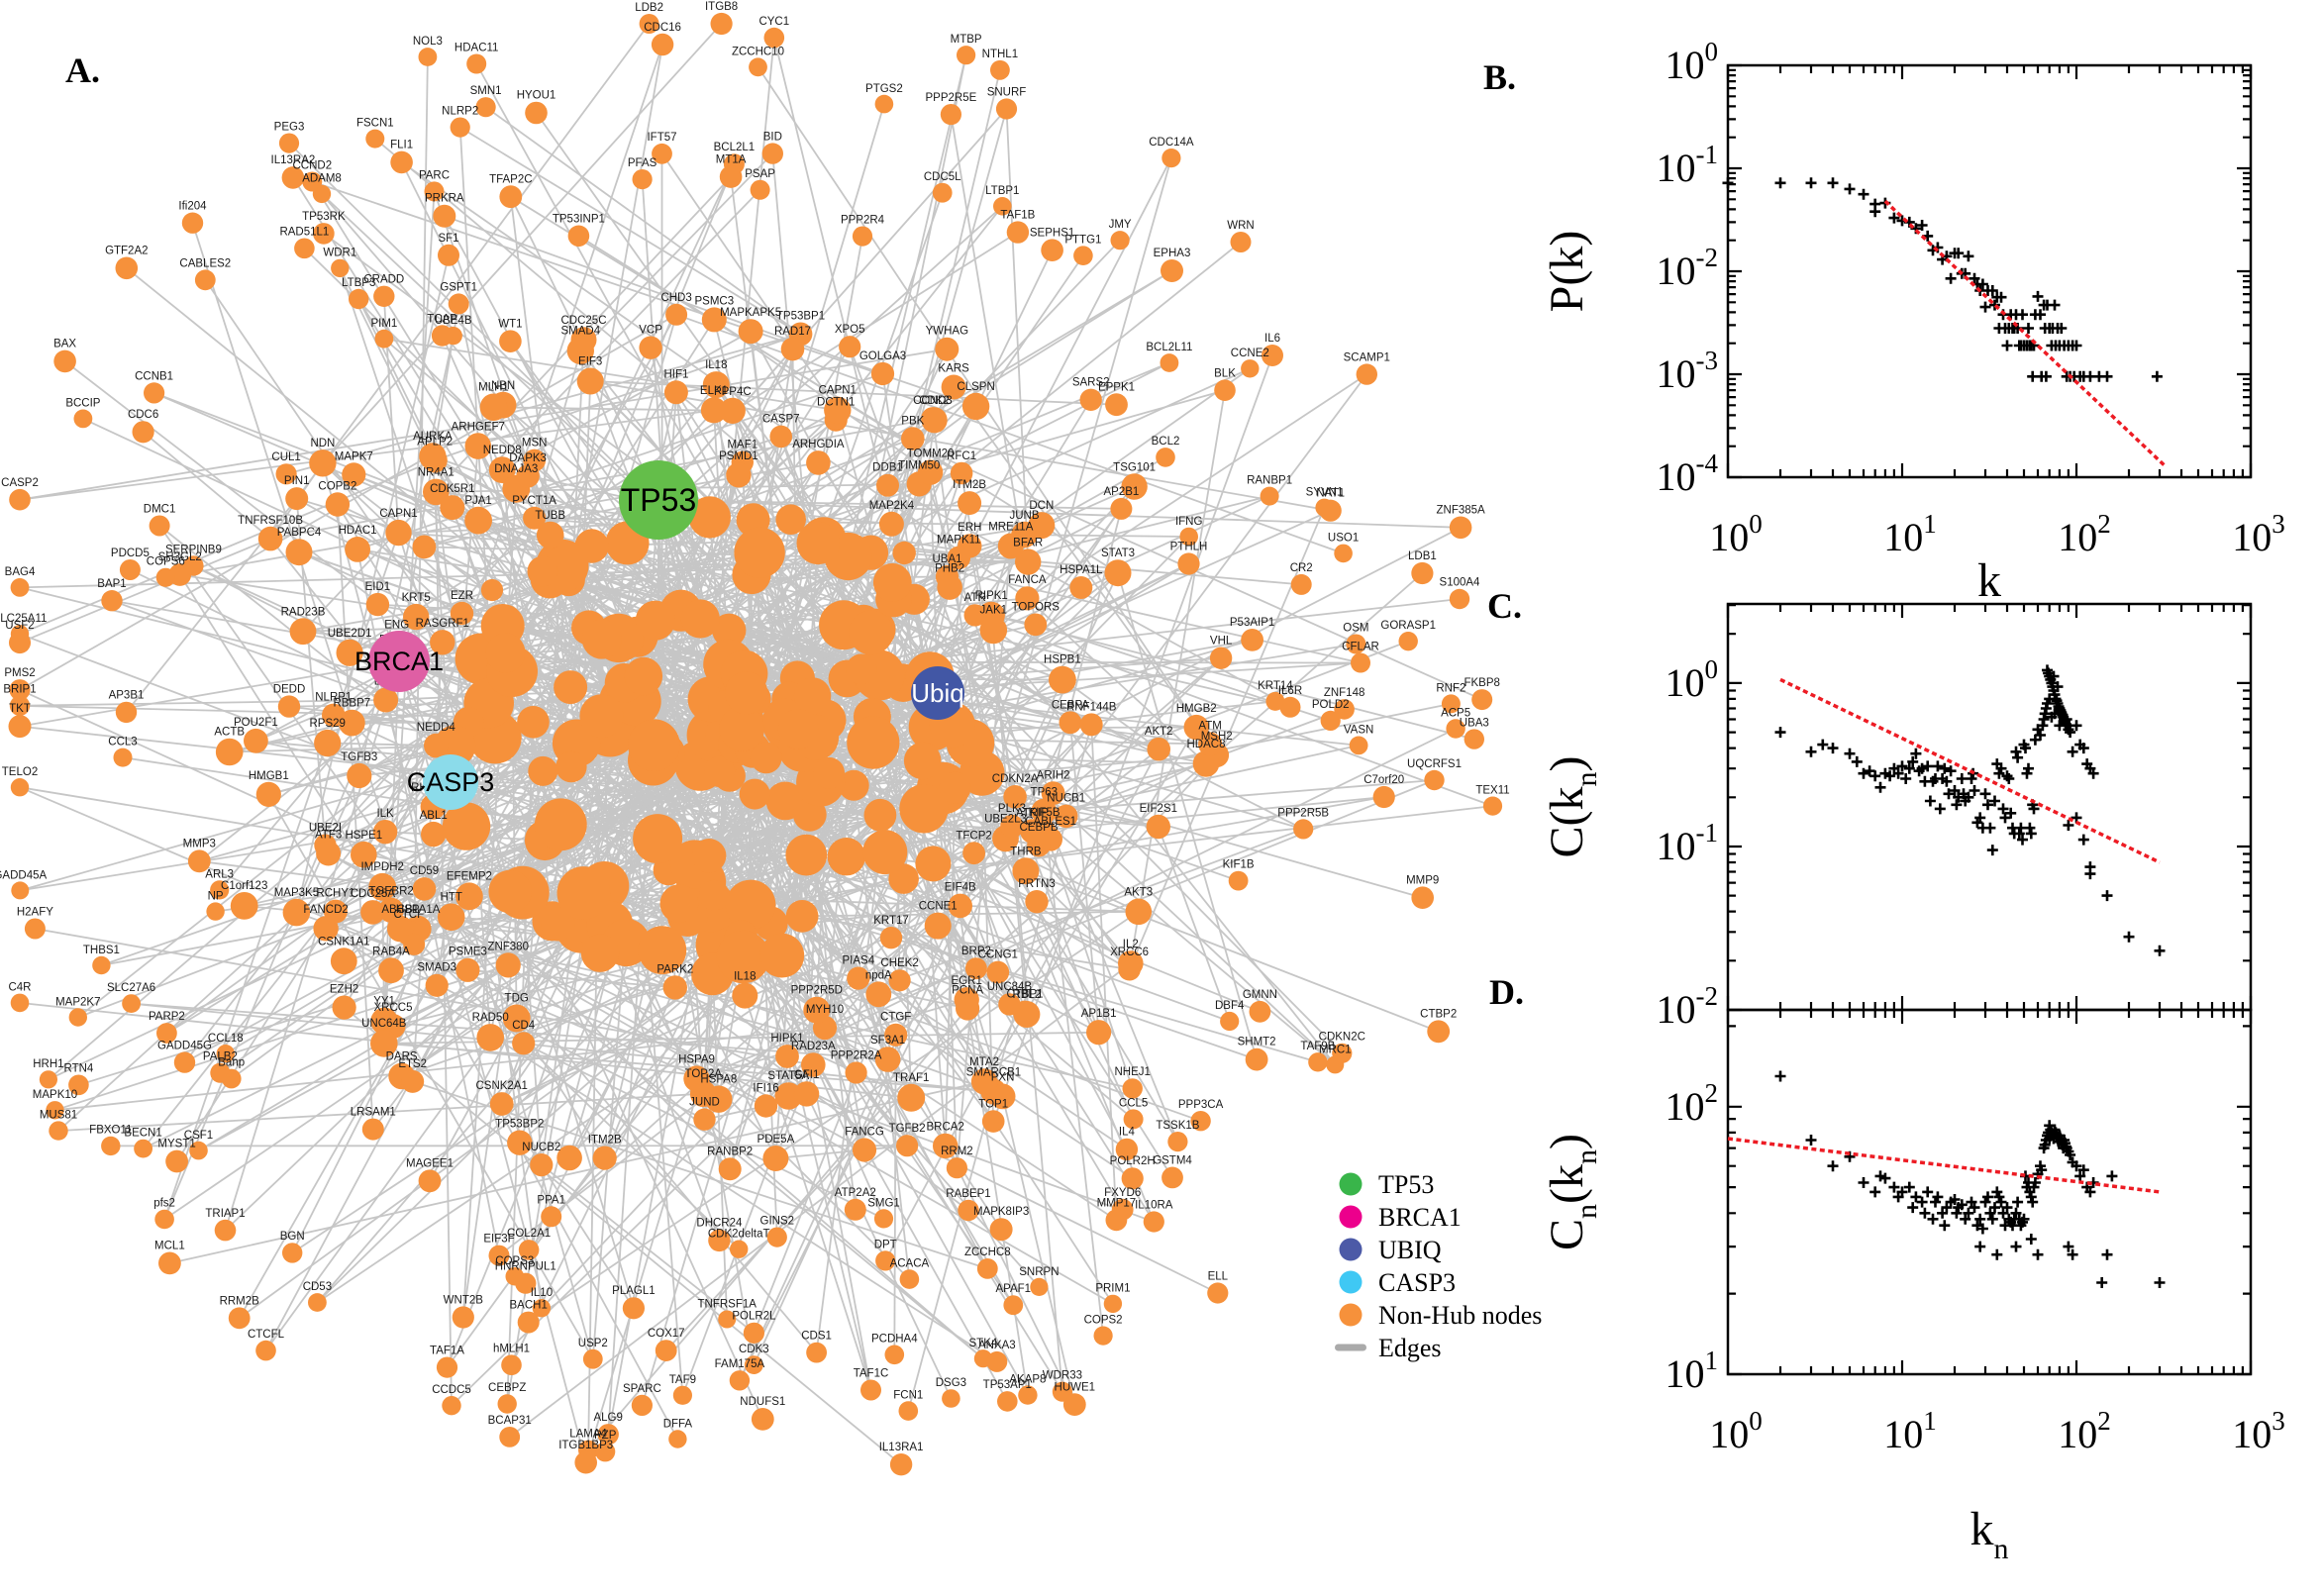 Image resolution: width=2323 pixels, height=1596 pixels. What do you see at coordinates (975, 598) in the screenshot?
I see `gene-label: ATR` at bounding box center [975, 598].